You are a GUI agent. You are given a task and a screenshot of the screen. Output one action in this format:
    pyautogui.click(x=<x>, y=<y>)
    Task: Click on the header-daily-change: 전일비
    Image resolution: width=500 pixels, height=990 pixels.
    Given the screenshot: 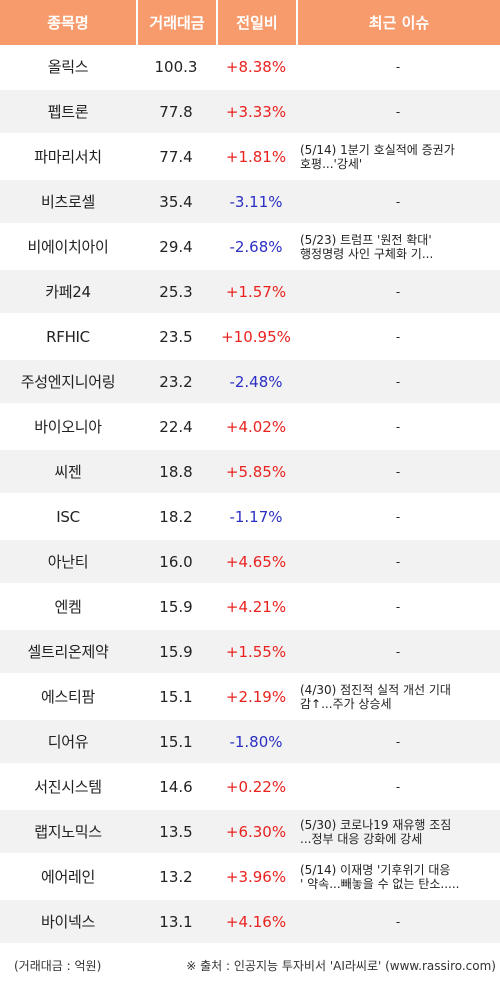 What is the action you would take?
    pyautogui.click(x=256, y=22)
    